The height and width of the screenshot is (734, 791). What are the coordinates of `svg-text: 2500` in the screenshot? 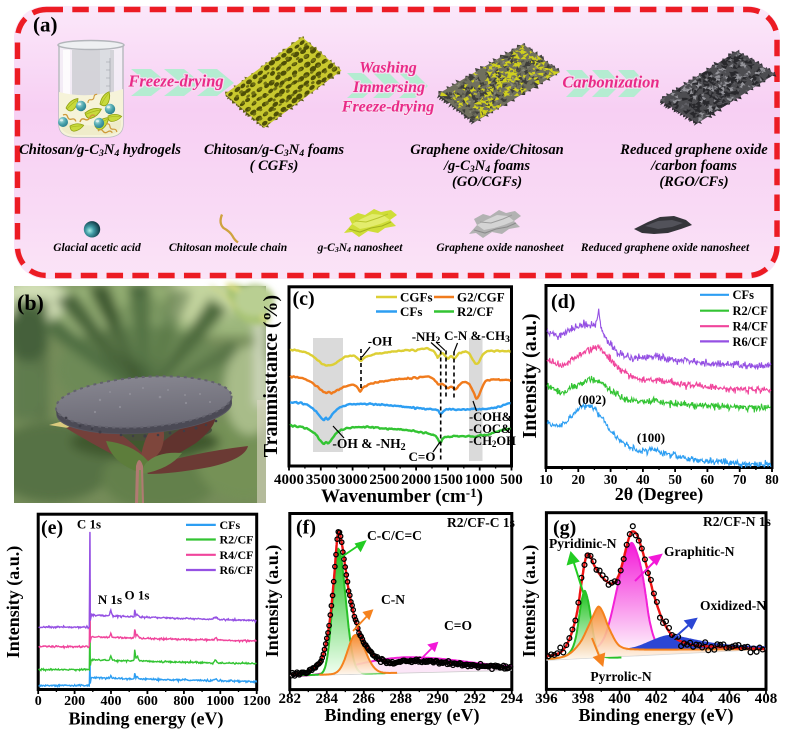 It's located at (384, 480).